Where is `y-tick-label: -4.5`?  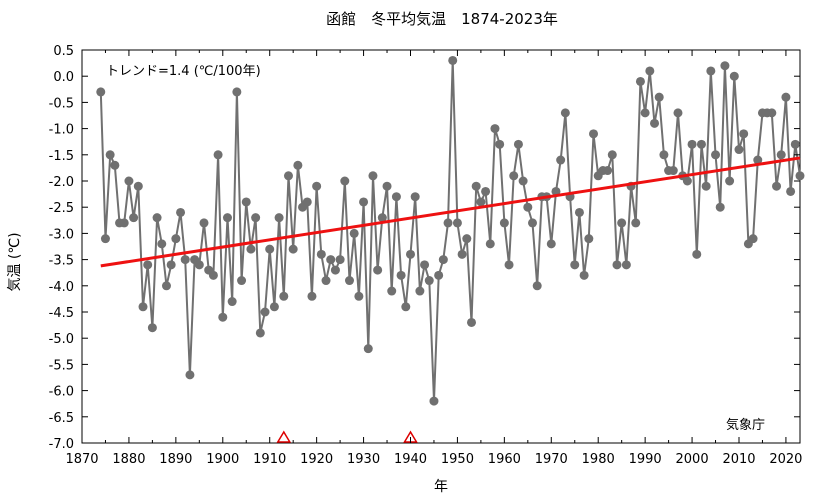
y-tick-label: -4.5 is located at coordinates (61, 313).